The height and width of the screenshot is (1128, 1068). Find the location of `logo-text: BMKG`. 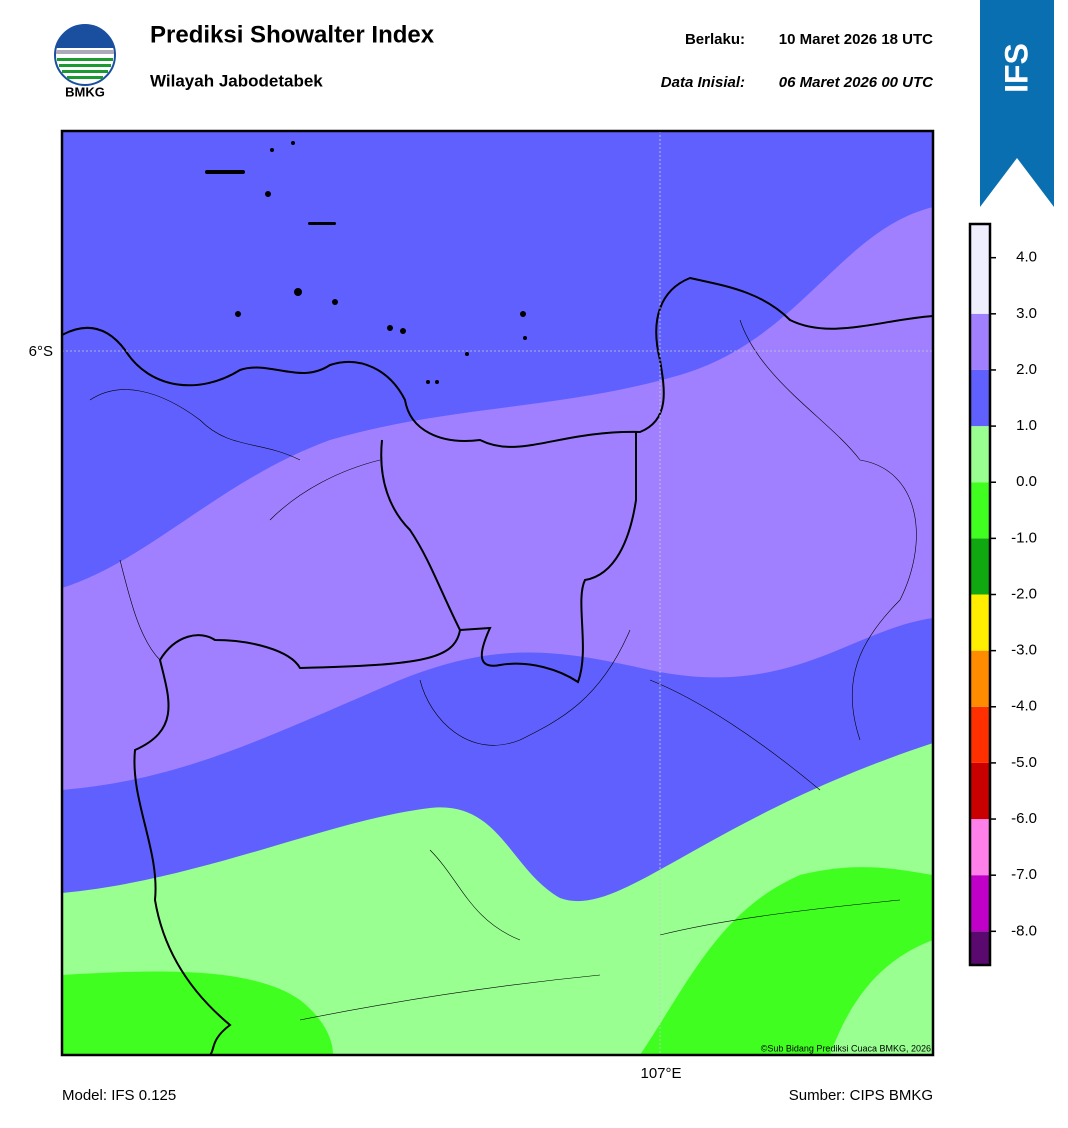

logo-text: BMKG is located at coordinates (85, 91).